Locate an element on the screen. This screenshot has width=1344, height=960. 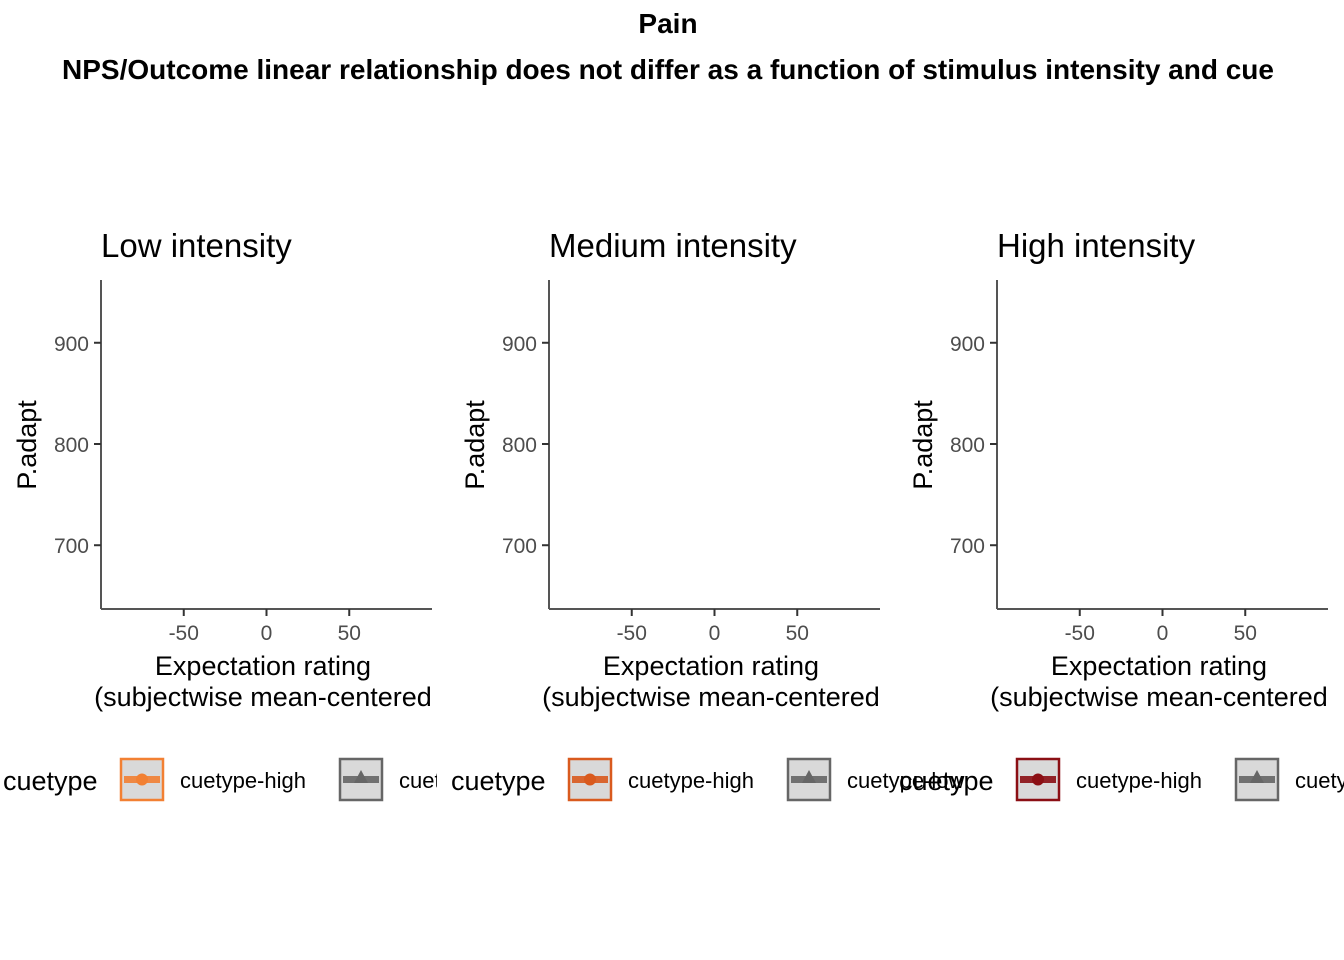
panel-title: Medium intensity is located at coordinates (673, 245).